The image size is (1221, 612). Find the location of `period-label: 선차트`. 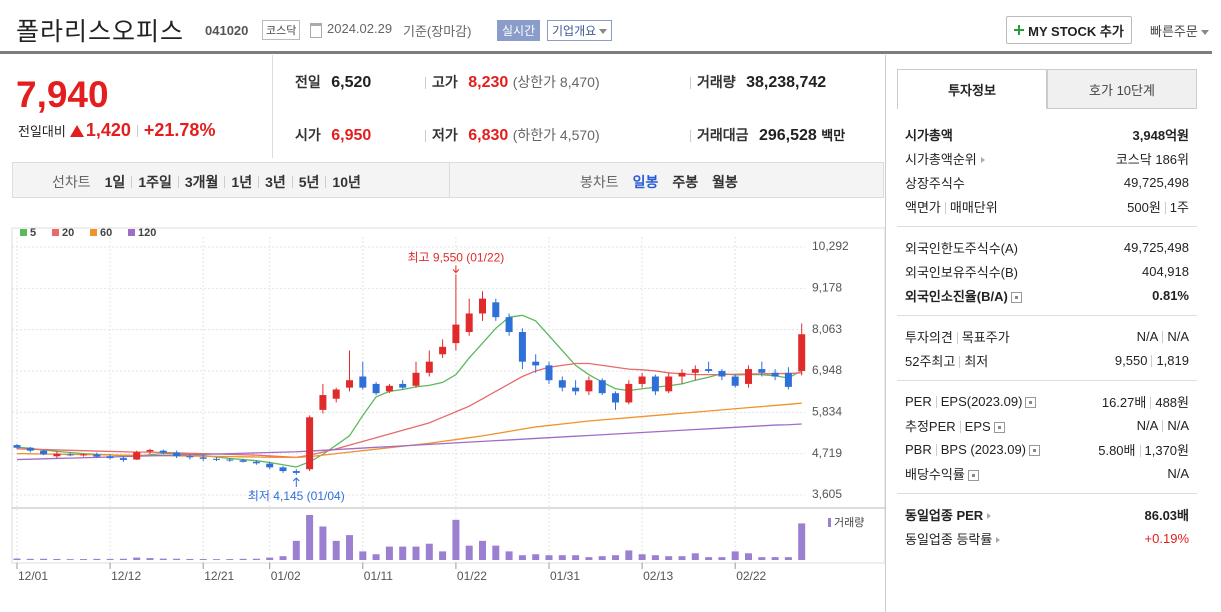

period-label: 선차트 is located at coordinates (71, 182).